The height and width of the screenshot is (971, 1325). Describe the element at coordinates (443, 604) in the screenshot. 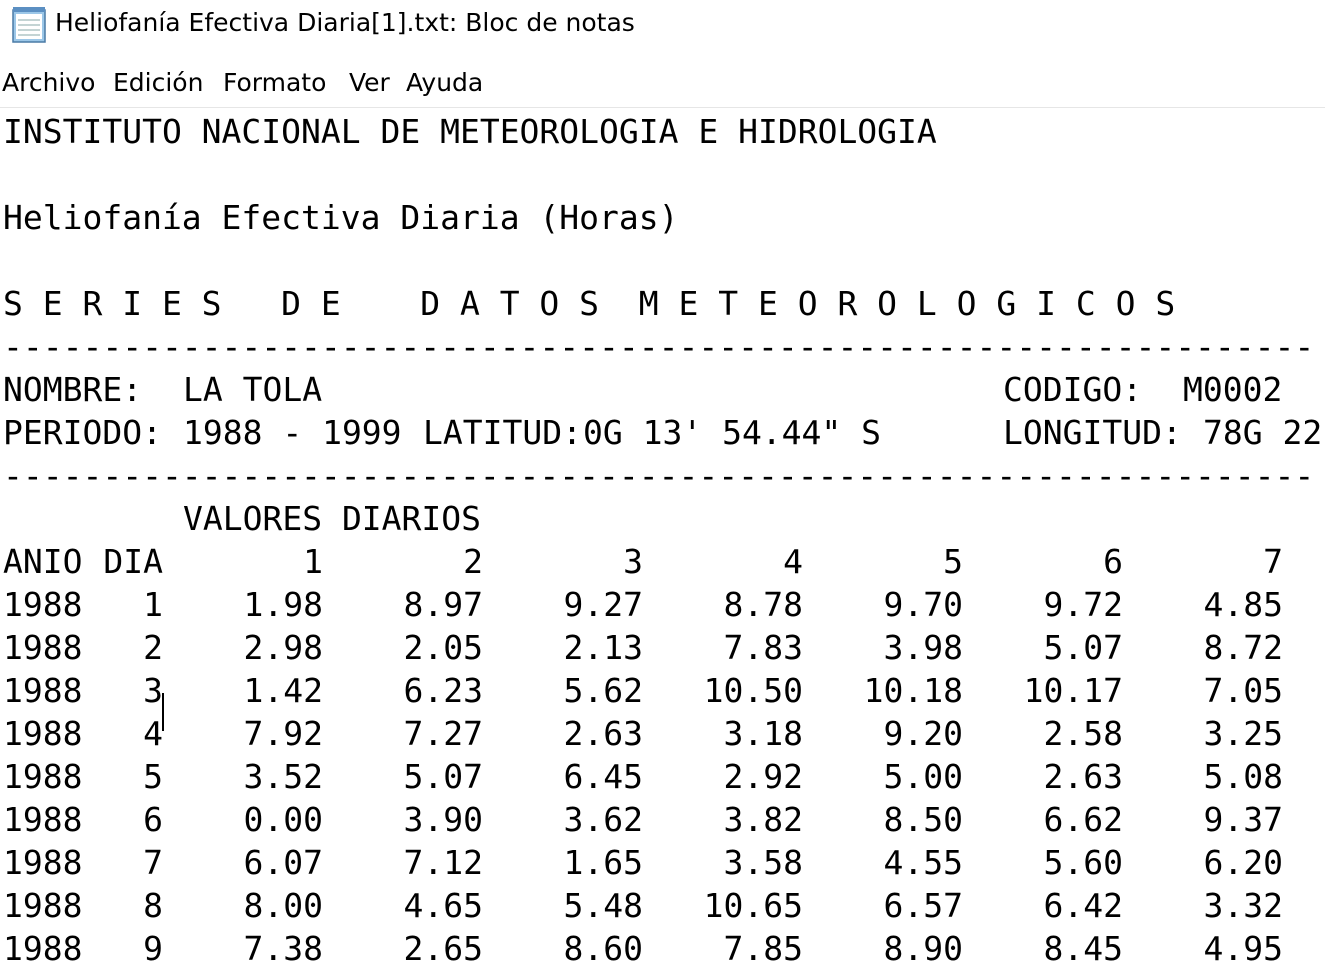

I see `table-cell: 8.97` at that location.